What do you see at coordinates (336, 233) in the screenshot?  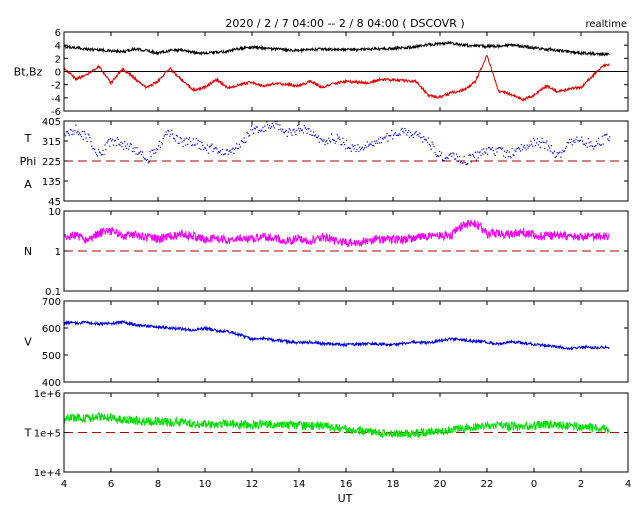 I see `series-N-line` at bounding box center [336, 233].